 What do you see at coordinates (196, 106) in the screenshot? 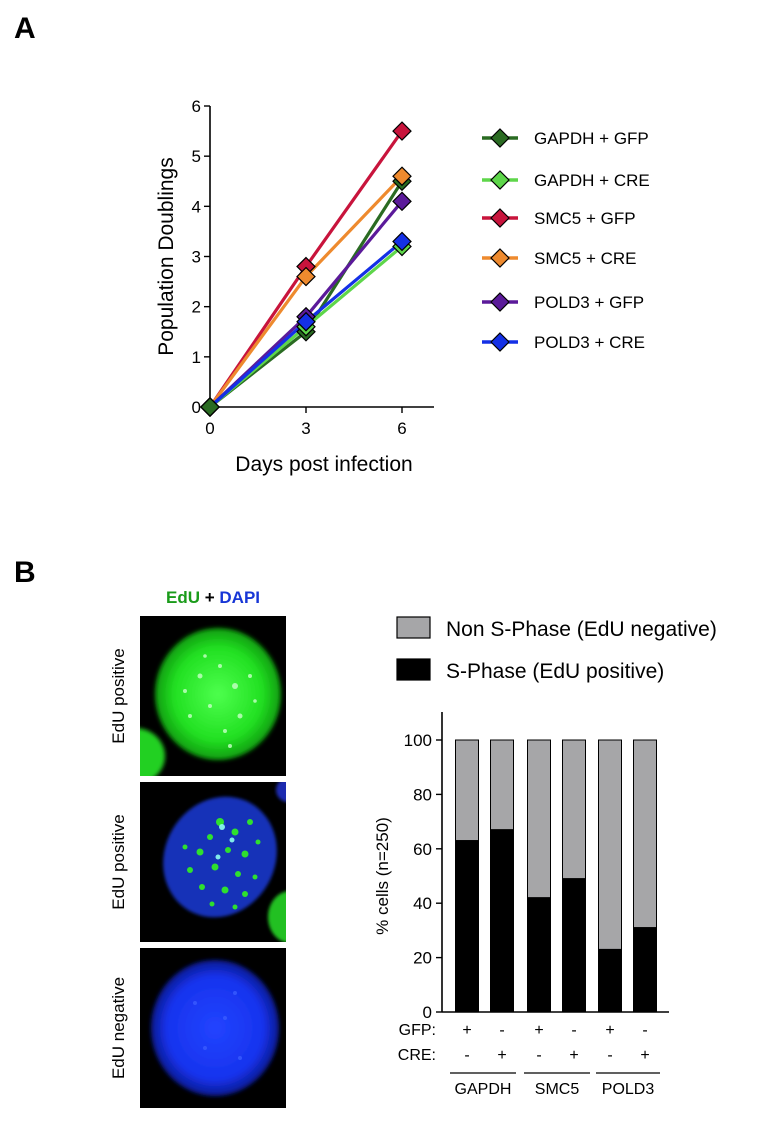
I see `y-tick-label: 6` at bounding box center [196, 106].